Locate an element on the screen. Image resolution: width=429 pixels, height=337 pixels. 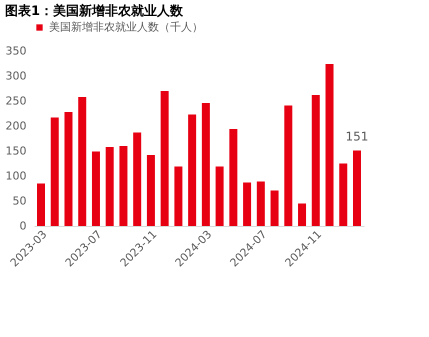
legend-label: 美国新增非农就业人数（千人） is located at coordinates (126, 27).